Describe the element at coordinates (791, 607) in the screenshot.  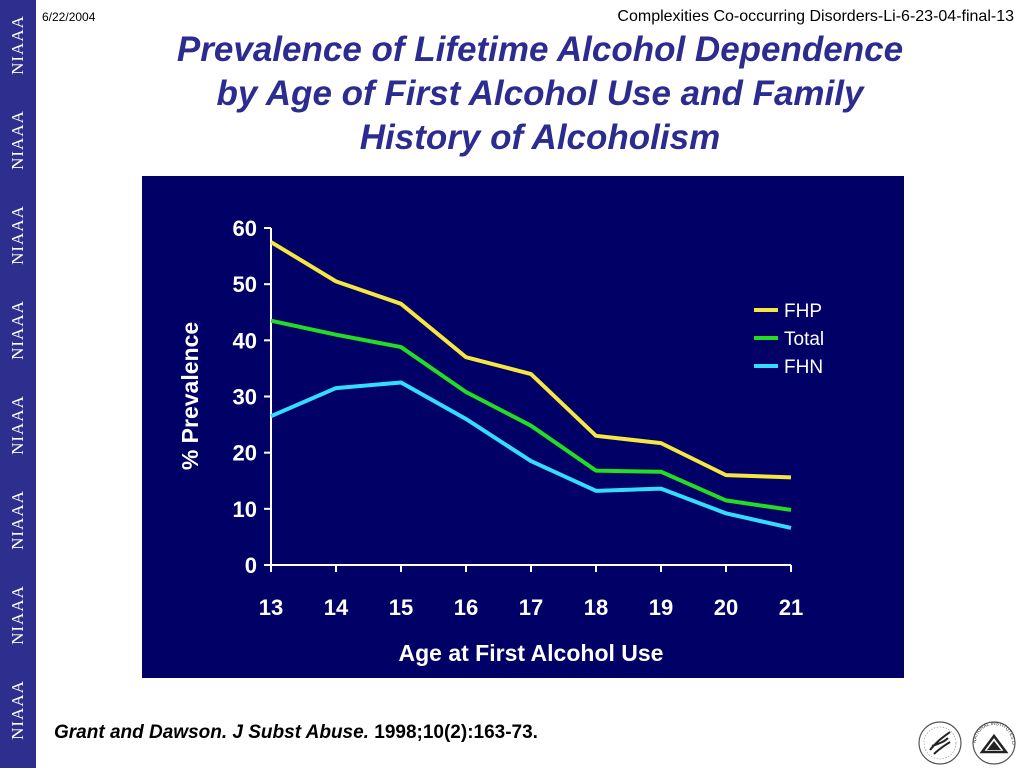
I see `x-tick-label: 21` at that location.